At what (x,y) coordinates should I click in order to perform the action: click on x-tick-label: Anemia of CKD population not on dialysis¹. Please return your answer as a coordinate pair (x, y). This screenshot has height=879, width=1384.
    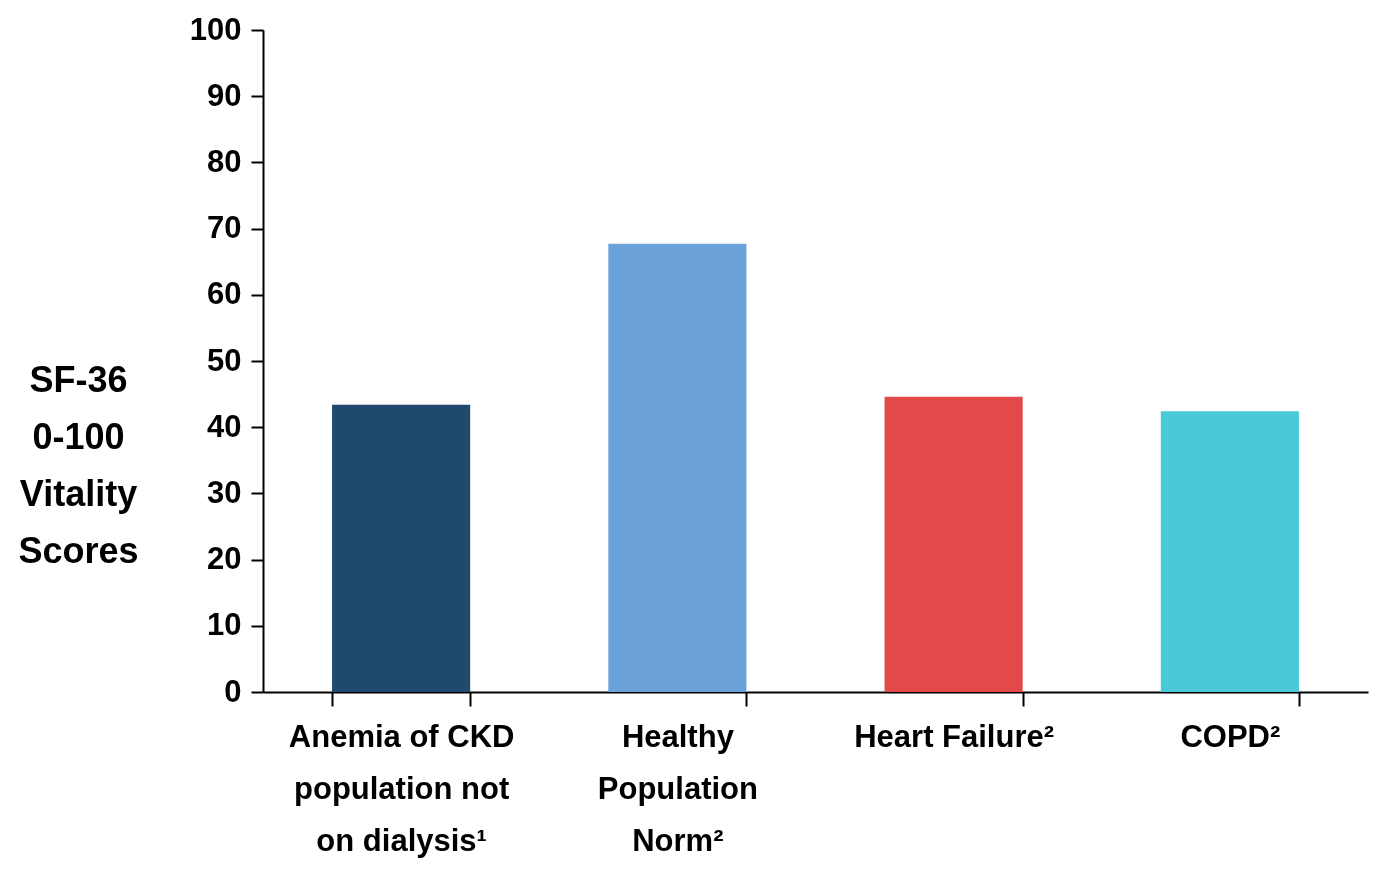
    Looking at the image, I should click on (401, 788).